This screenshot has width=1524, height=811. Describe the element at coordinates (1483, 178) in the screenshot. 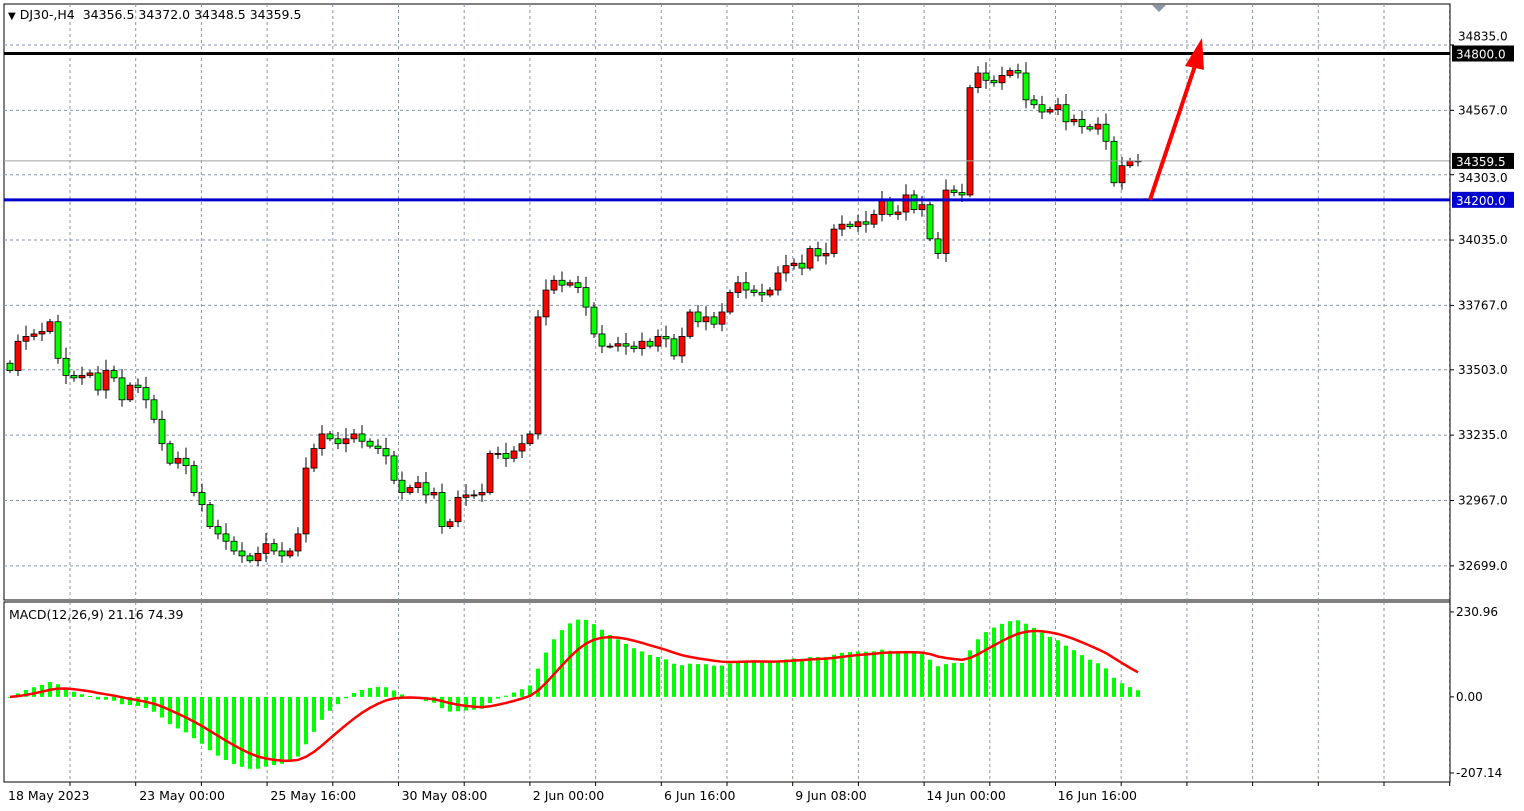

I see `price-tick-label: 34303.0` at that location.